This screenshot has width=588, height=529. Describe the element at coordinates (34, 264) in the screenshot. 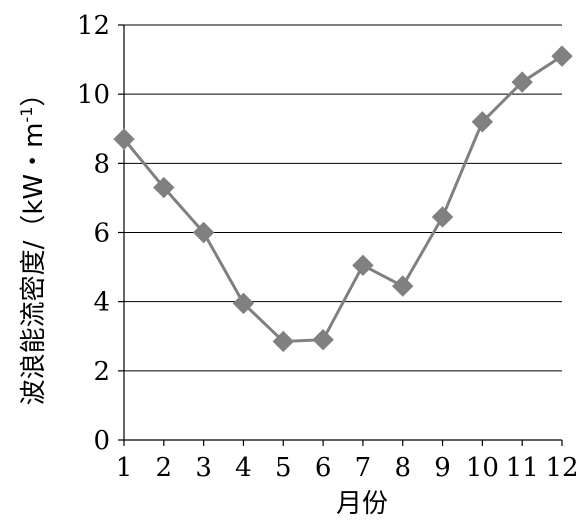

I see `y-axis-label-main: 波浪能流密度/（kW・m` at that location.